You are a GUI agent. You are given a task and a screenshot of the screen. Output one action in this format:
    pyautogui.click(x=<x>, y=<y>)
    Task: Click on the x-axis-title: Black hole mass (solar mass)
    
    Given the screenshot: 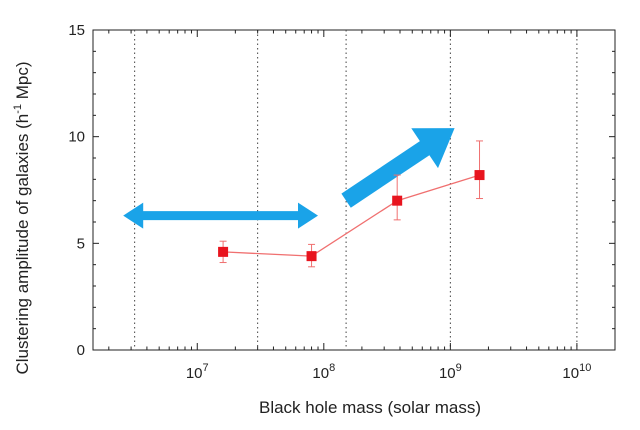 What is the action you would take?
    pyautogui.click(x=370, y=407)
    